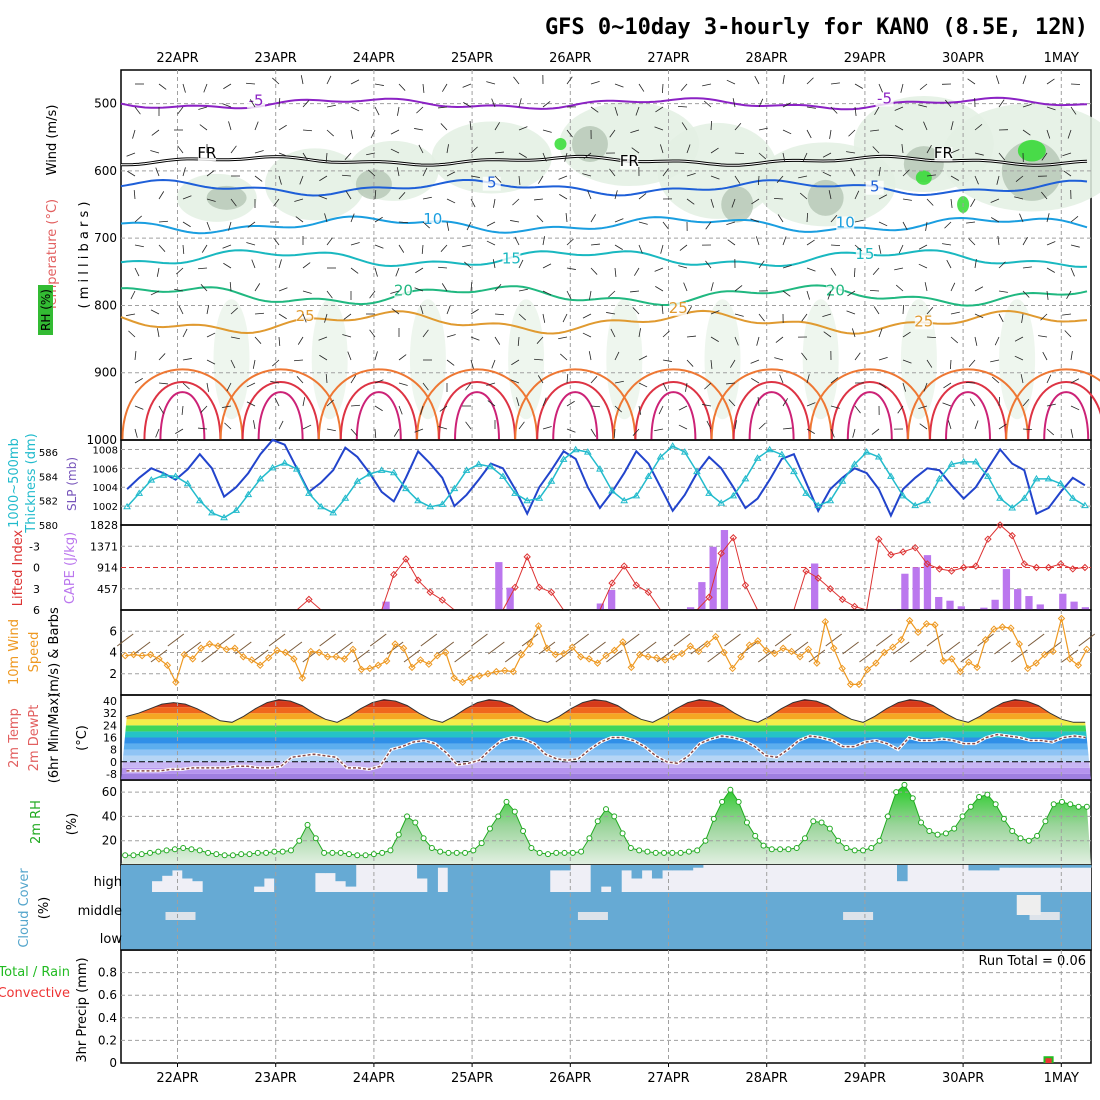 The image size is (1100, 1100). Describe the element at coordinates (34, 652) in the screenshot. I see `wind-axis-label-2: Speed` at that location.